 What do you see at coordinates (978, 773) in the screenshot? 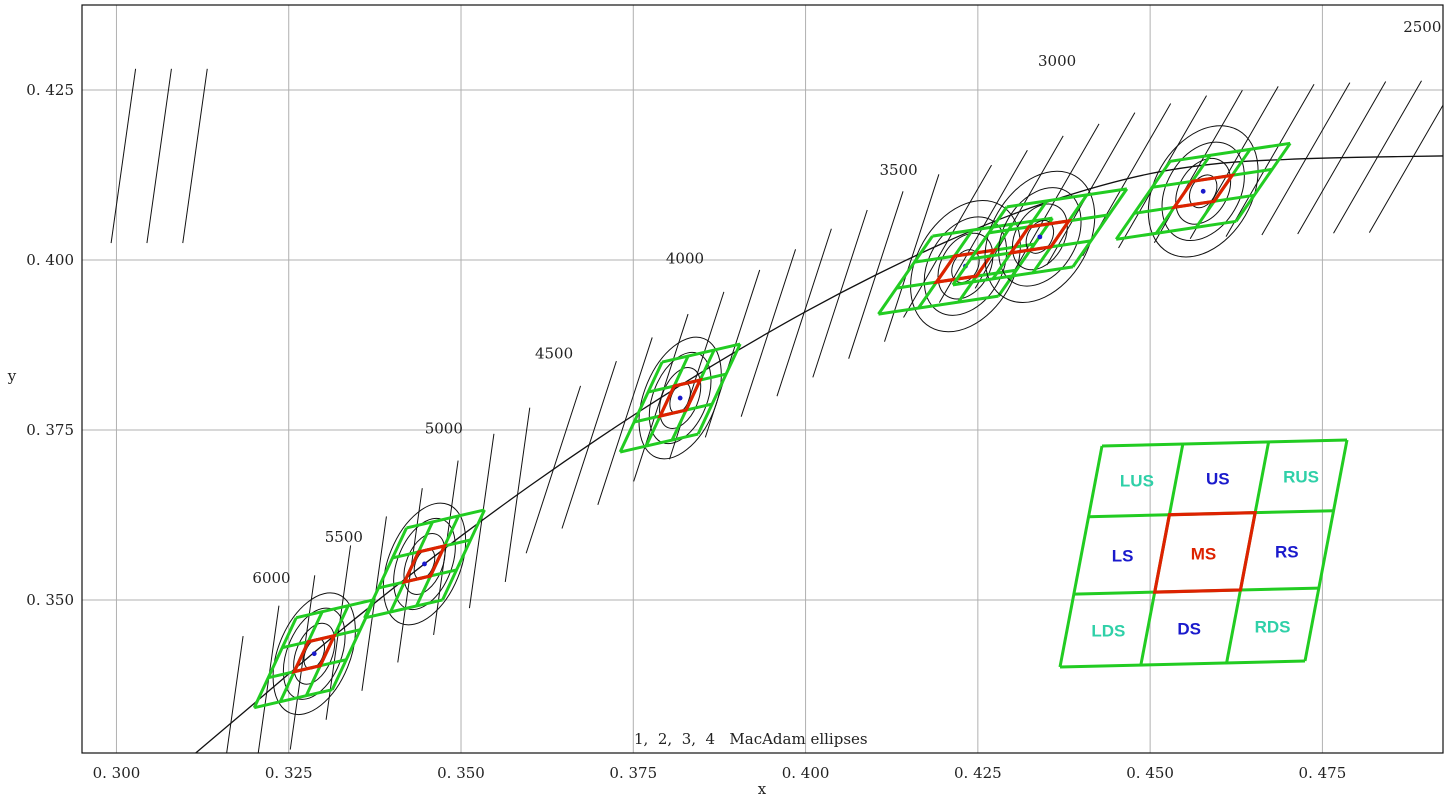
I see `x-tick-label: 0. 425` at bounding box center [978, 773].